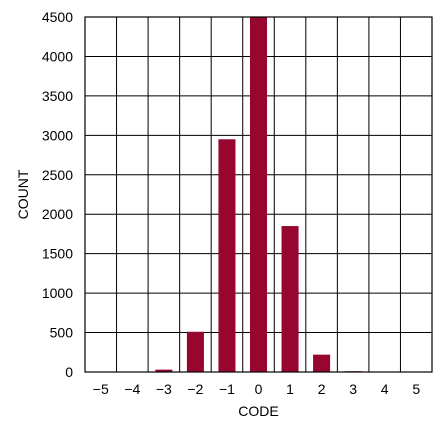 This screenshot has width=433, height=430. I want to click on y-tick-label: 1500, so click(57, 254).